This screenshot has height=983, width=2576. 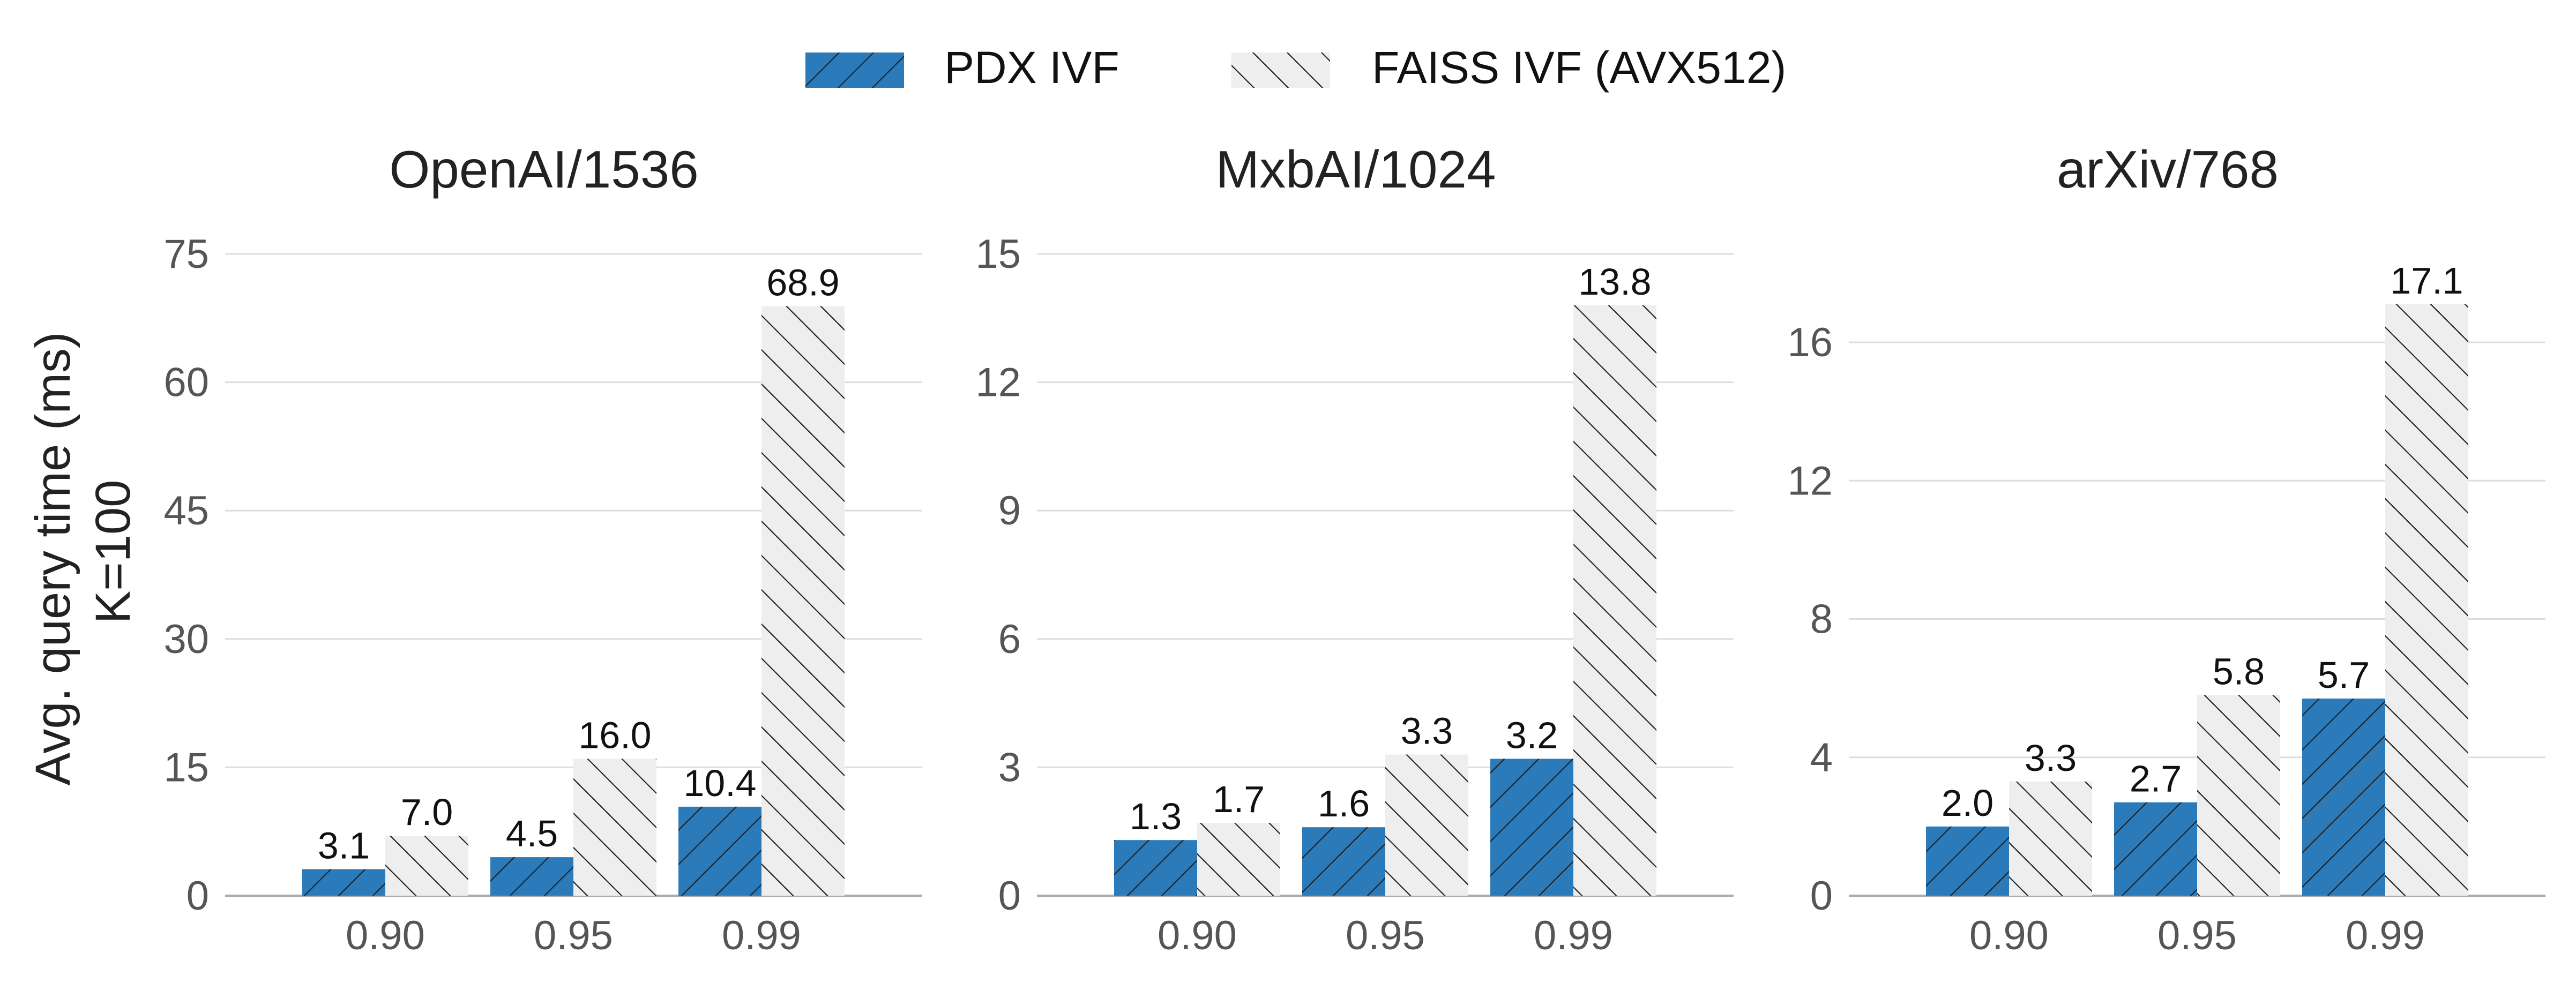 I want to click on data-label-faiss: 16.0, so click(x=614, y=735).